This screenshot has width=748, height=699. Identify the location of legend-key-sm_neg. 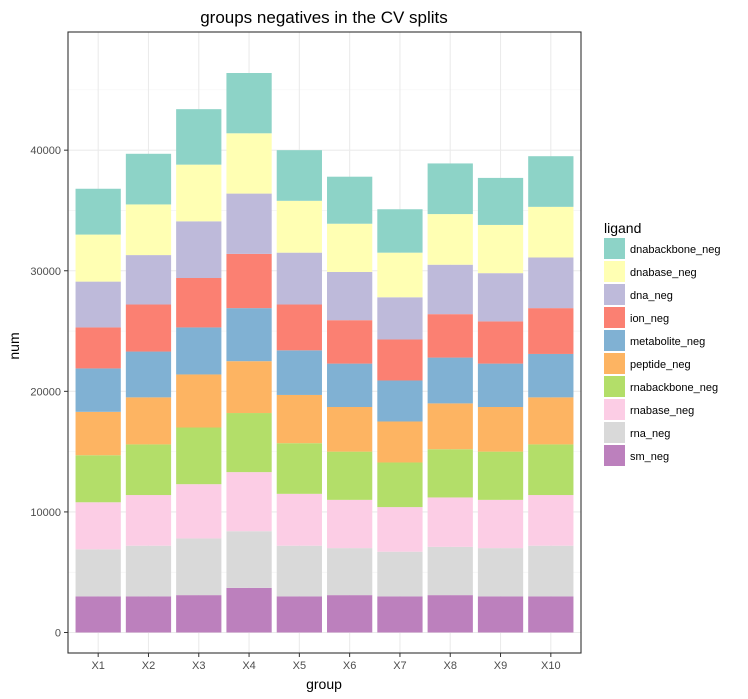
(614, 455).